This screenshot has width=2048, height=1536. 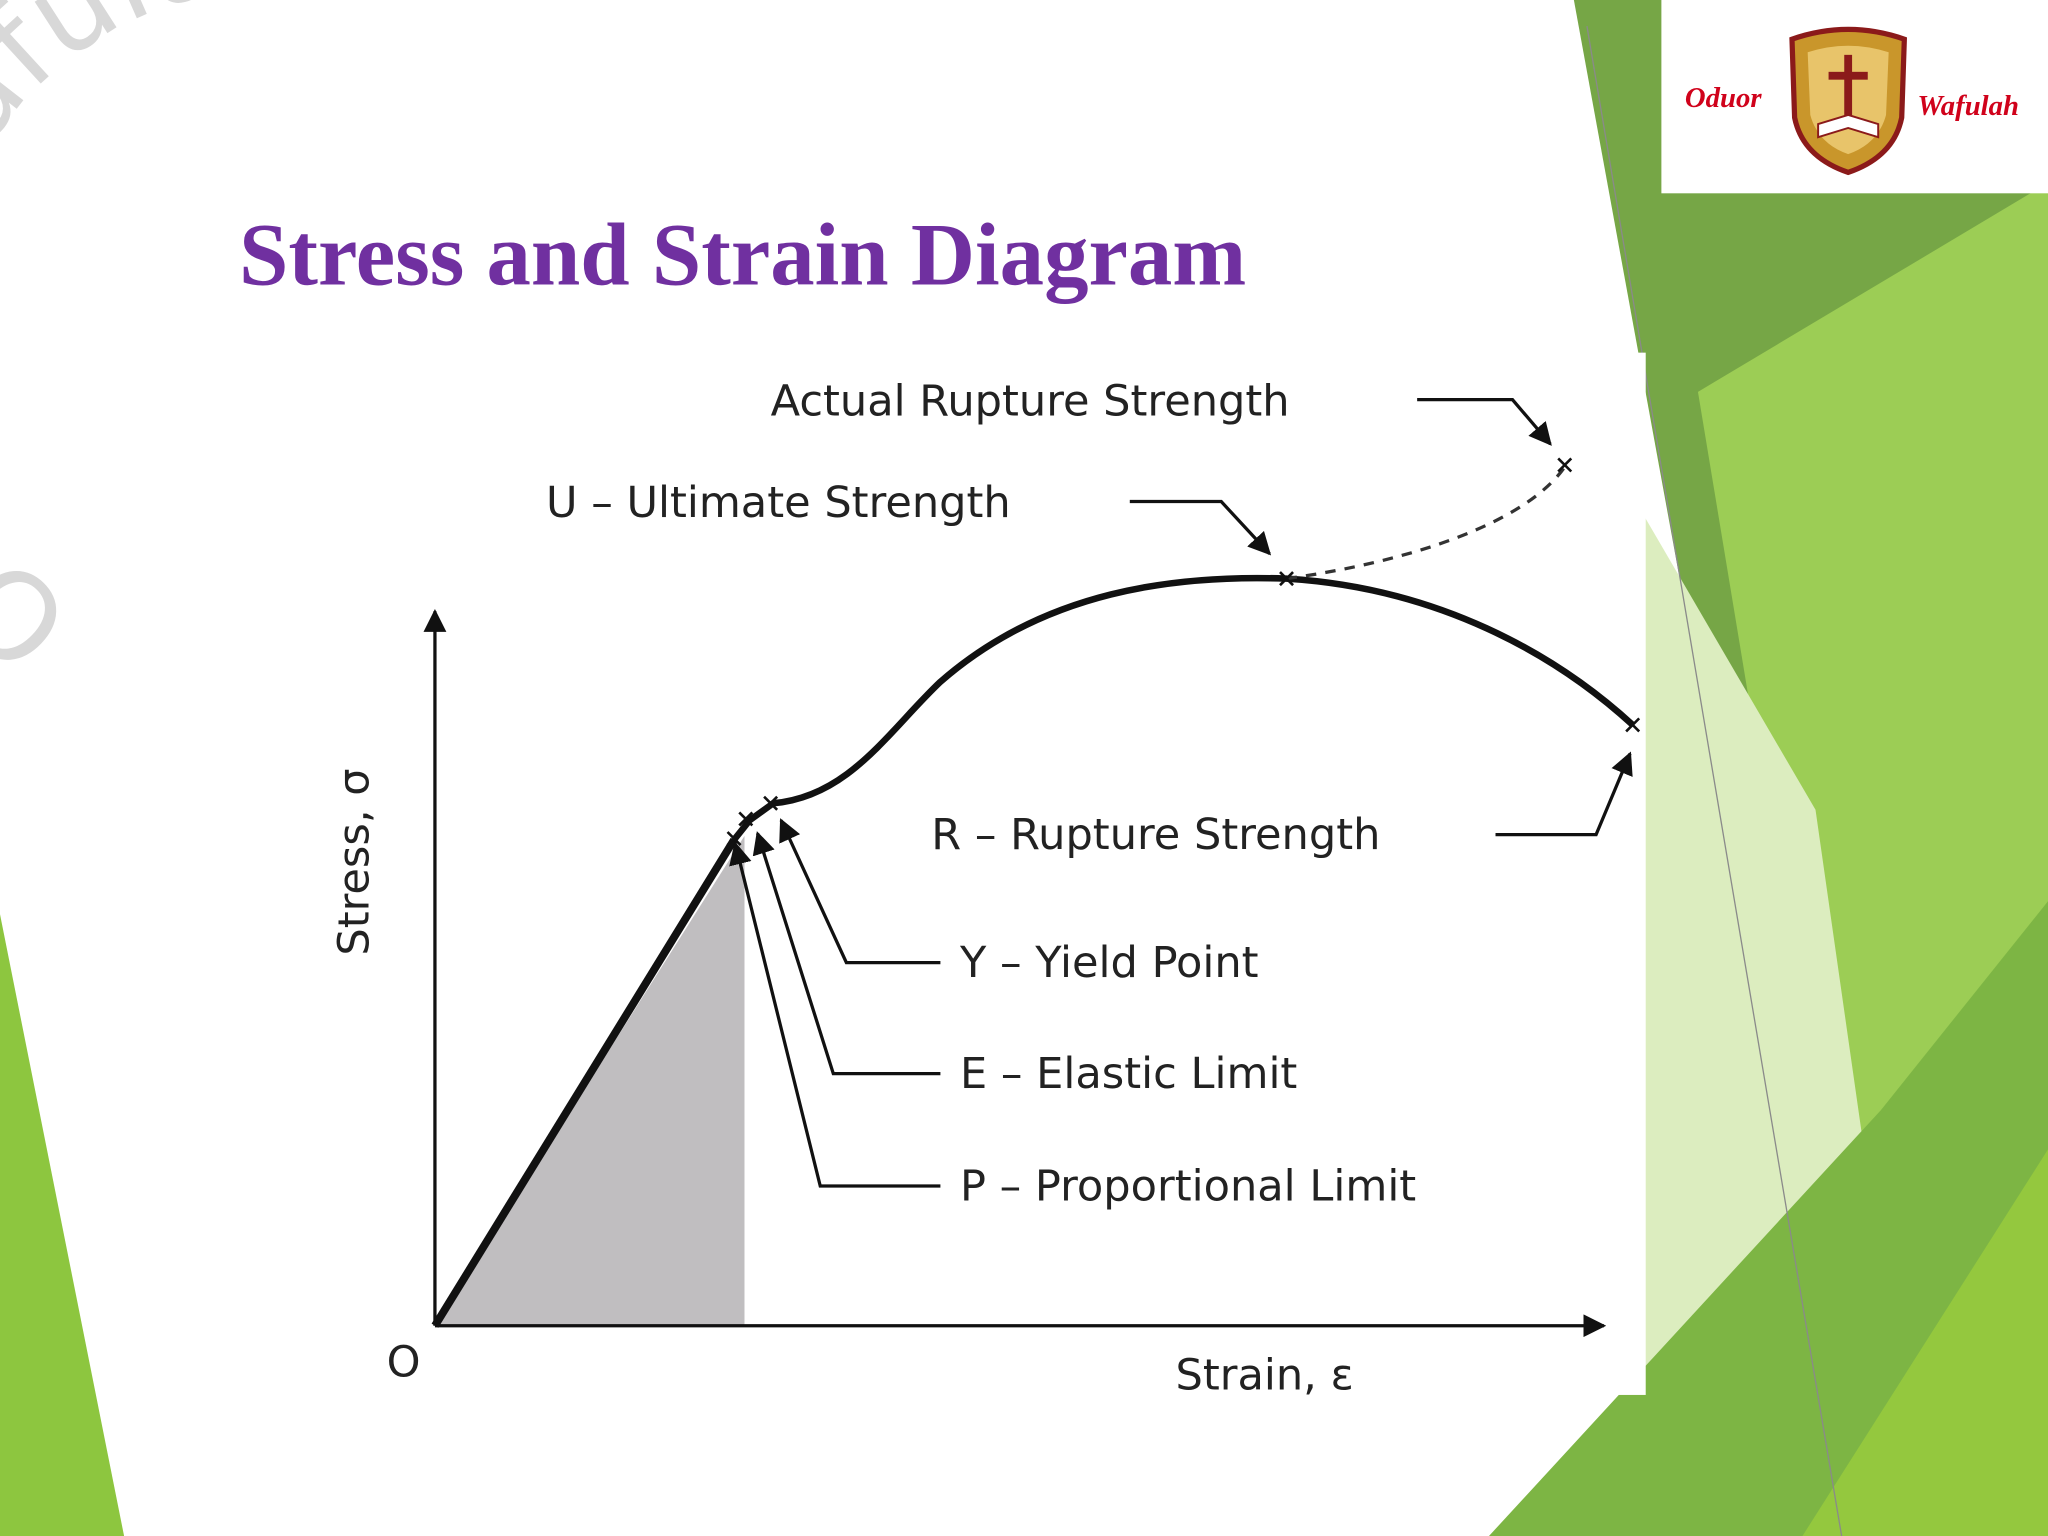 I want to click on label-proportional: P – Proportional Limit, so click(x=1188, y=1186).